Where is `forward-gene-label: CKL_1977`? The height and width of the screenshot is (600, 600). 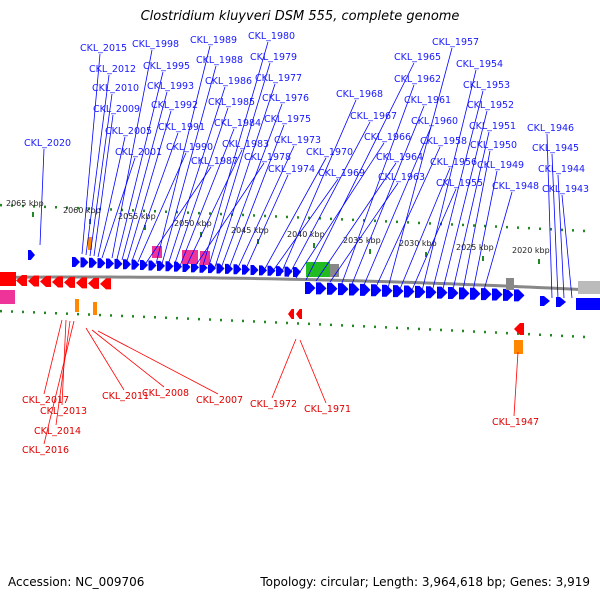
forward-gene-label: CKL_1977 is located at coordinates (278, 78).